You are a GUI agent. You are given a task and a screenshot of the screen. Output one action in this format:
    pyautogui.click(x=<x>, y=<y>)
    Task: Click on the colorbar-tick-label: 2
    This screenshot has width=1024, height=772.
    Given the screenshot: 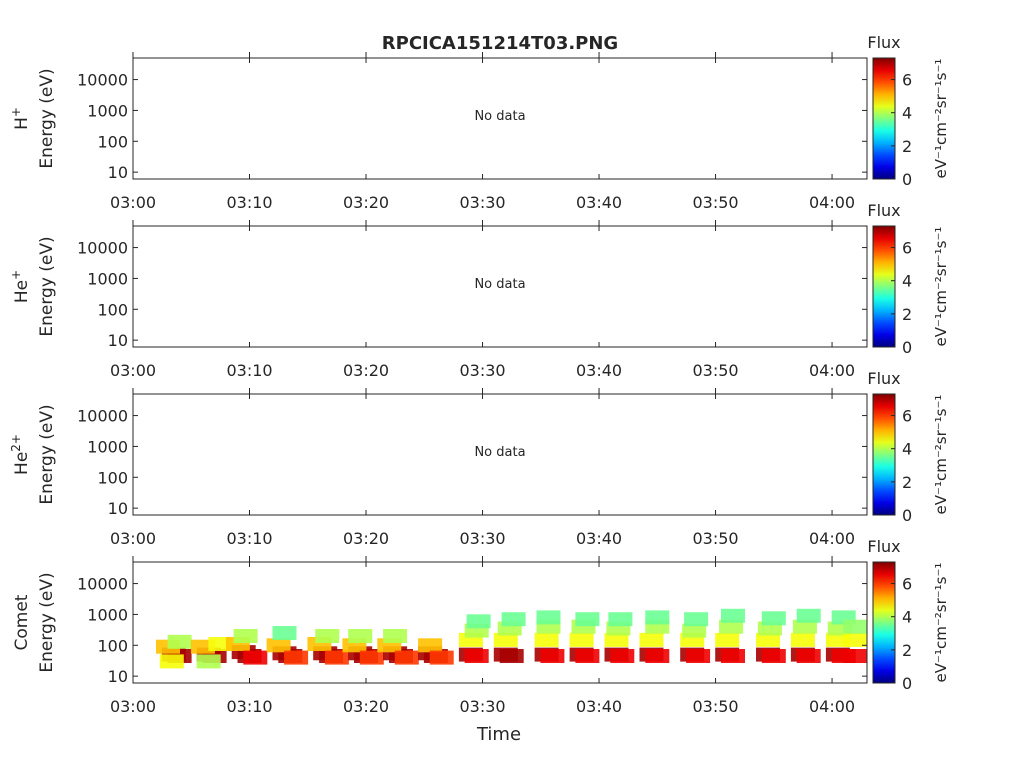 What is the action you would take?
    pyautogui.click(x=907, y=146)
    